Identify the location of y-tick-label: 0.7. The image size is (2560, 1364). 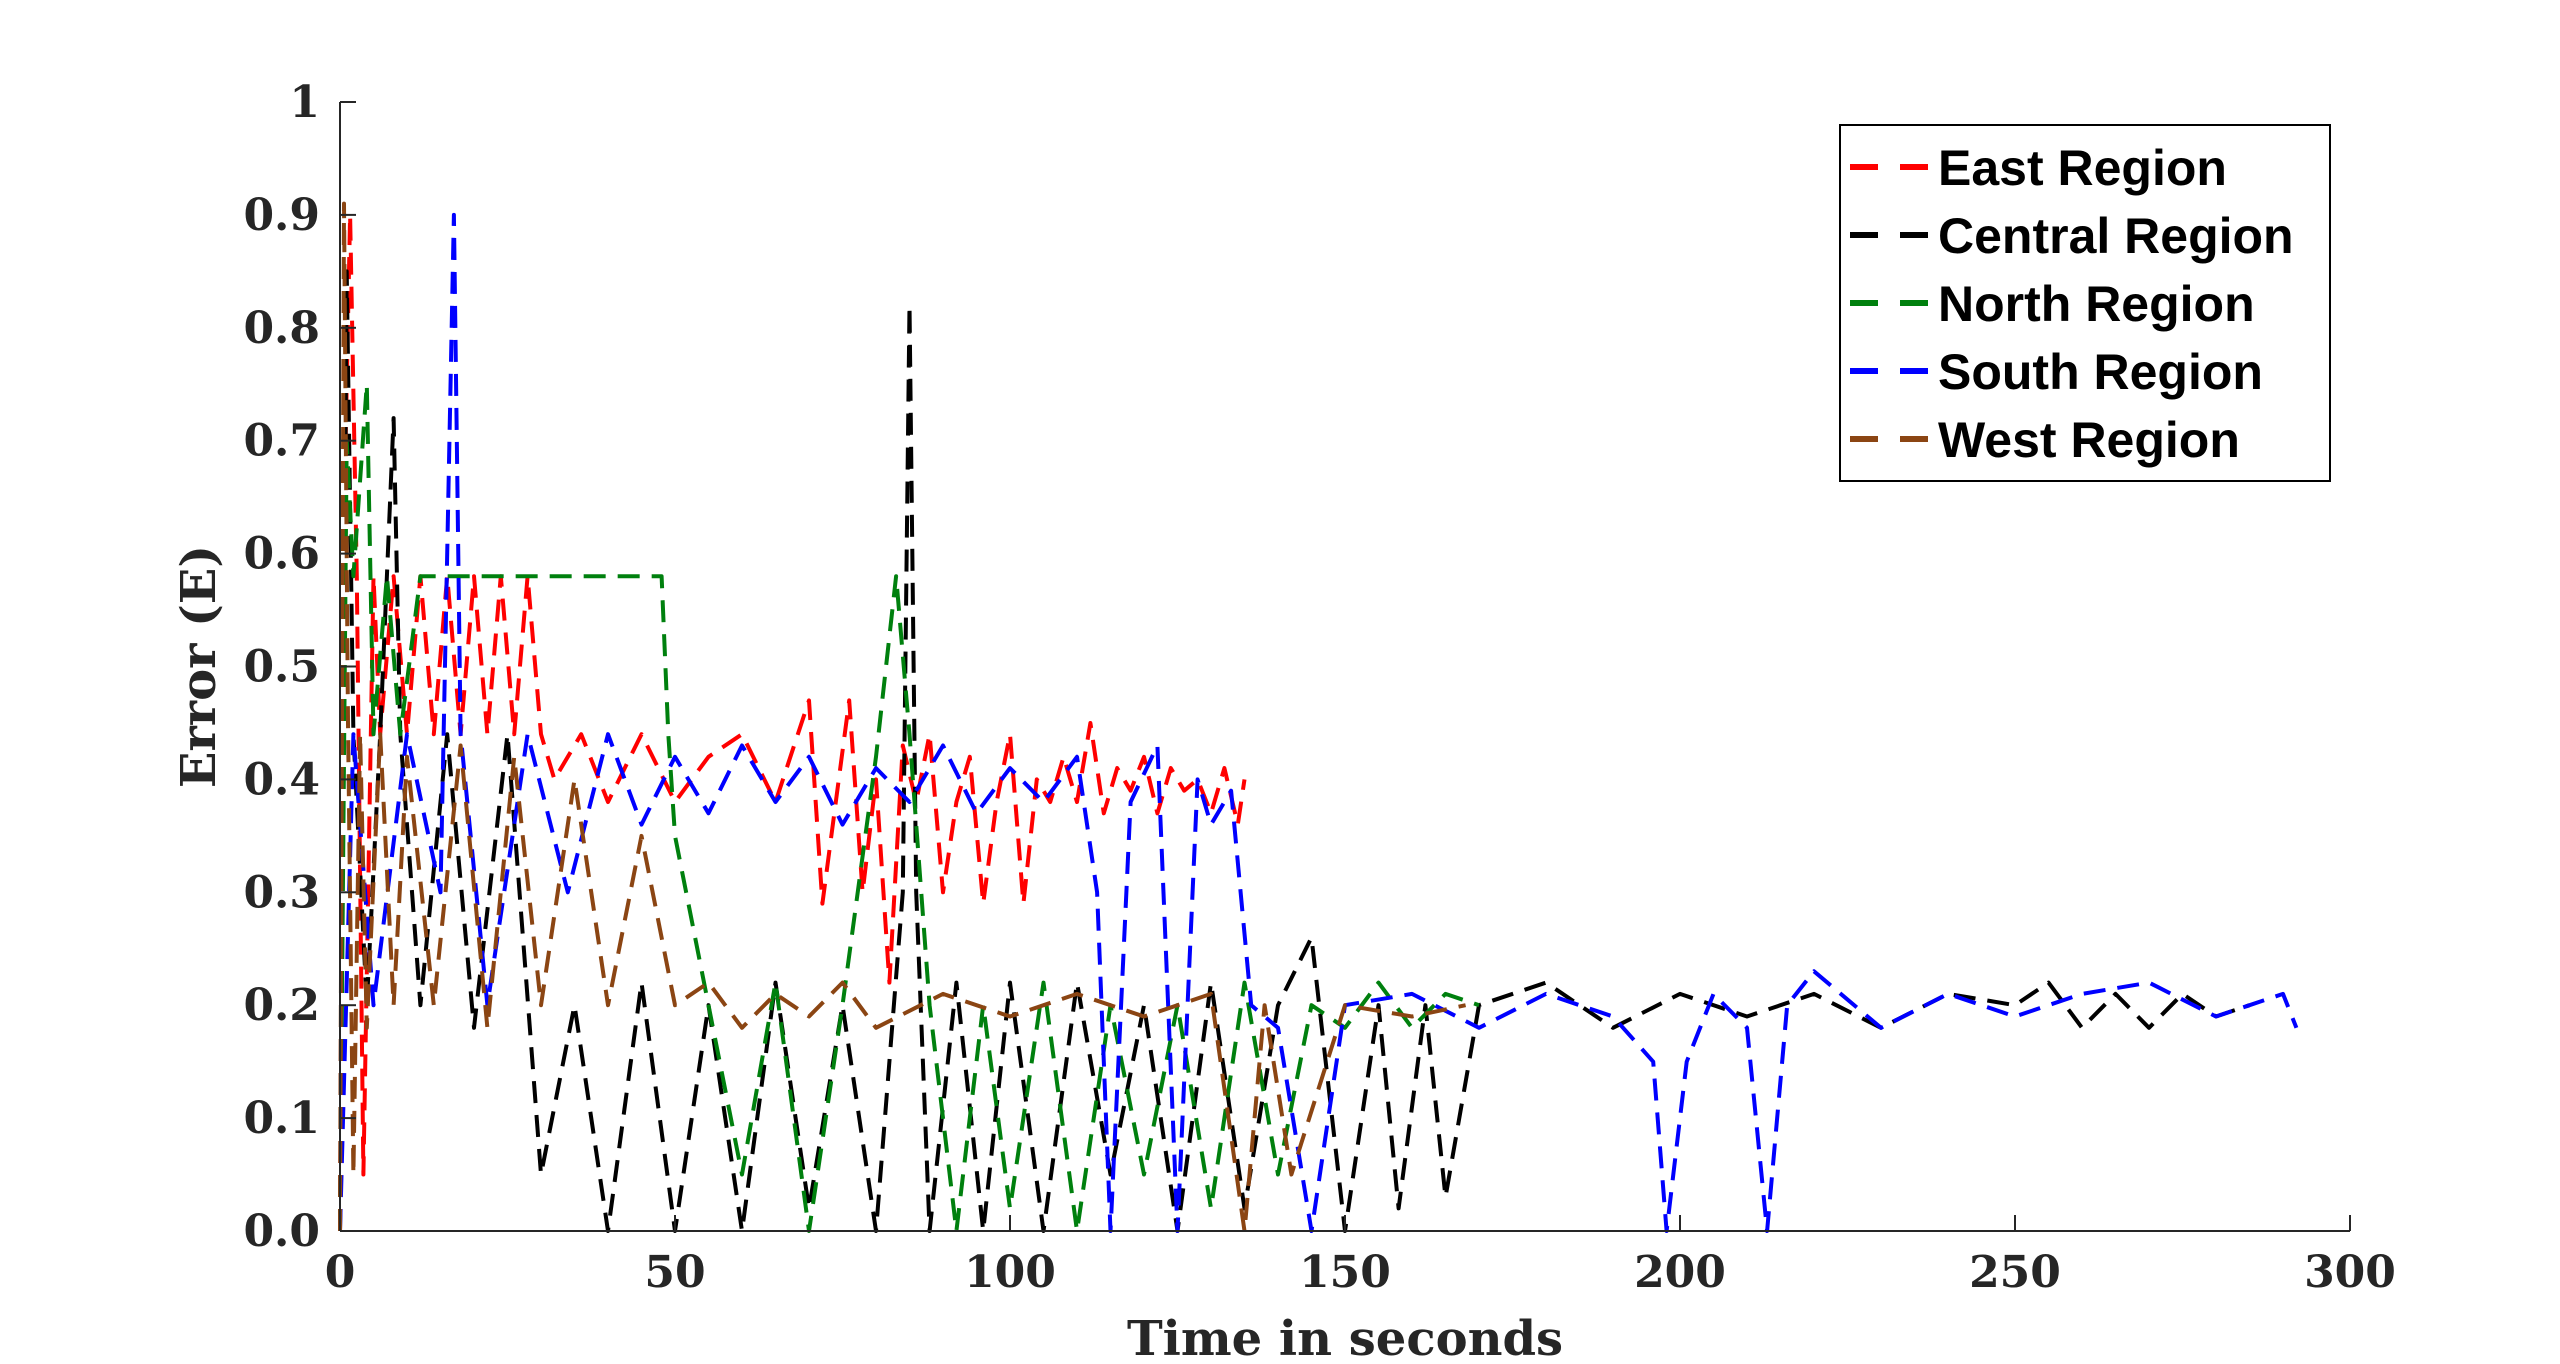
(281, 441).